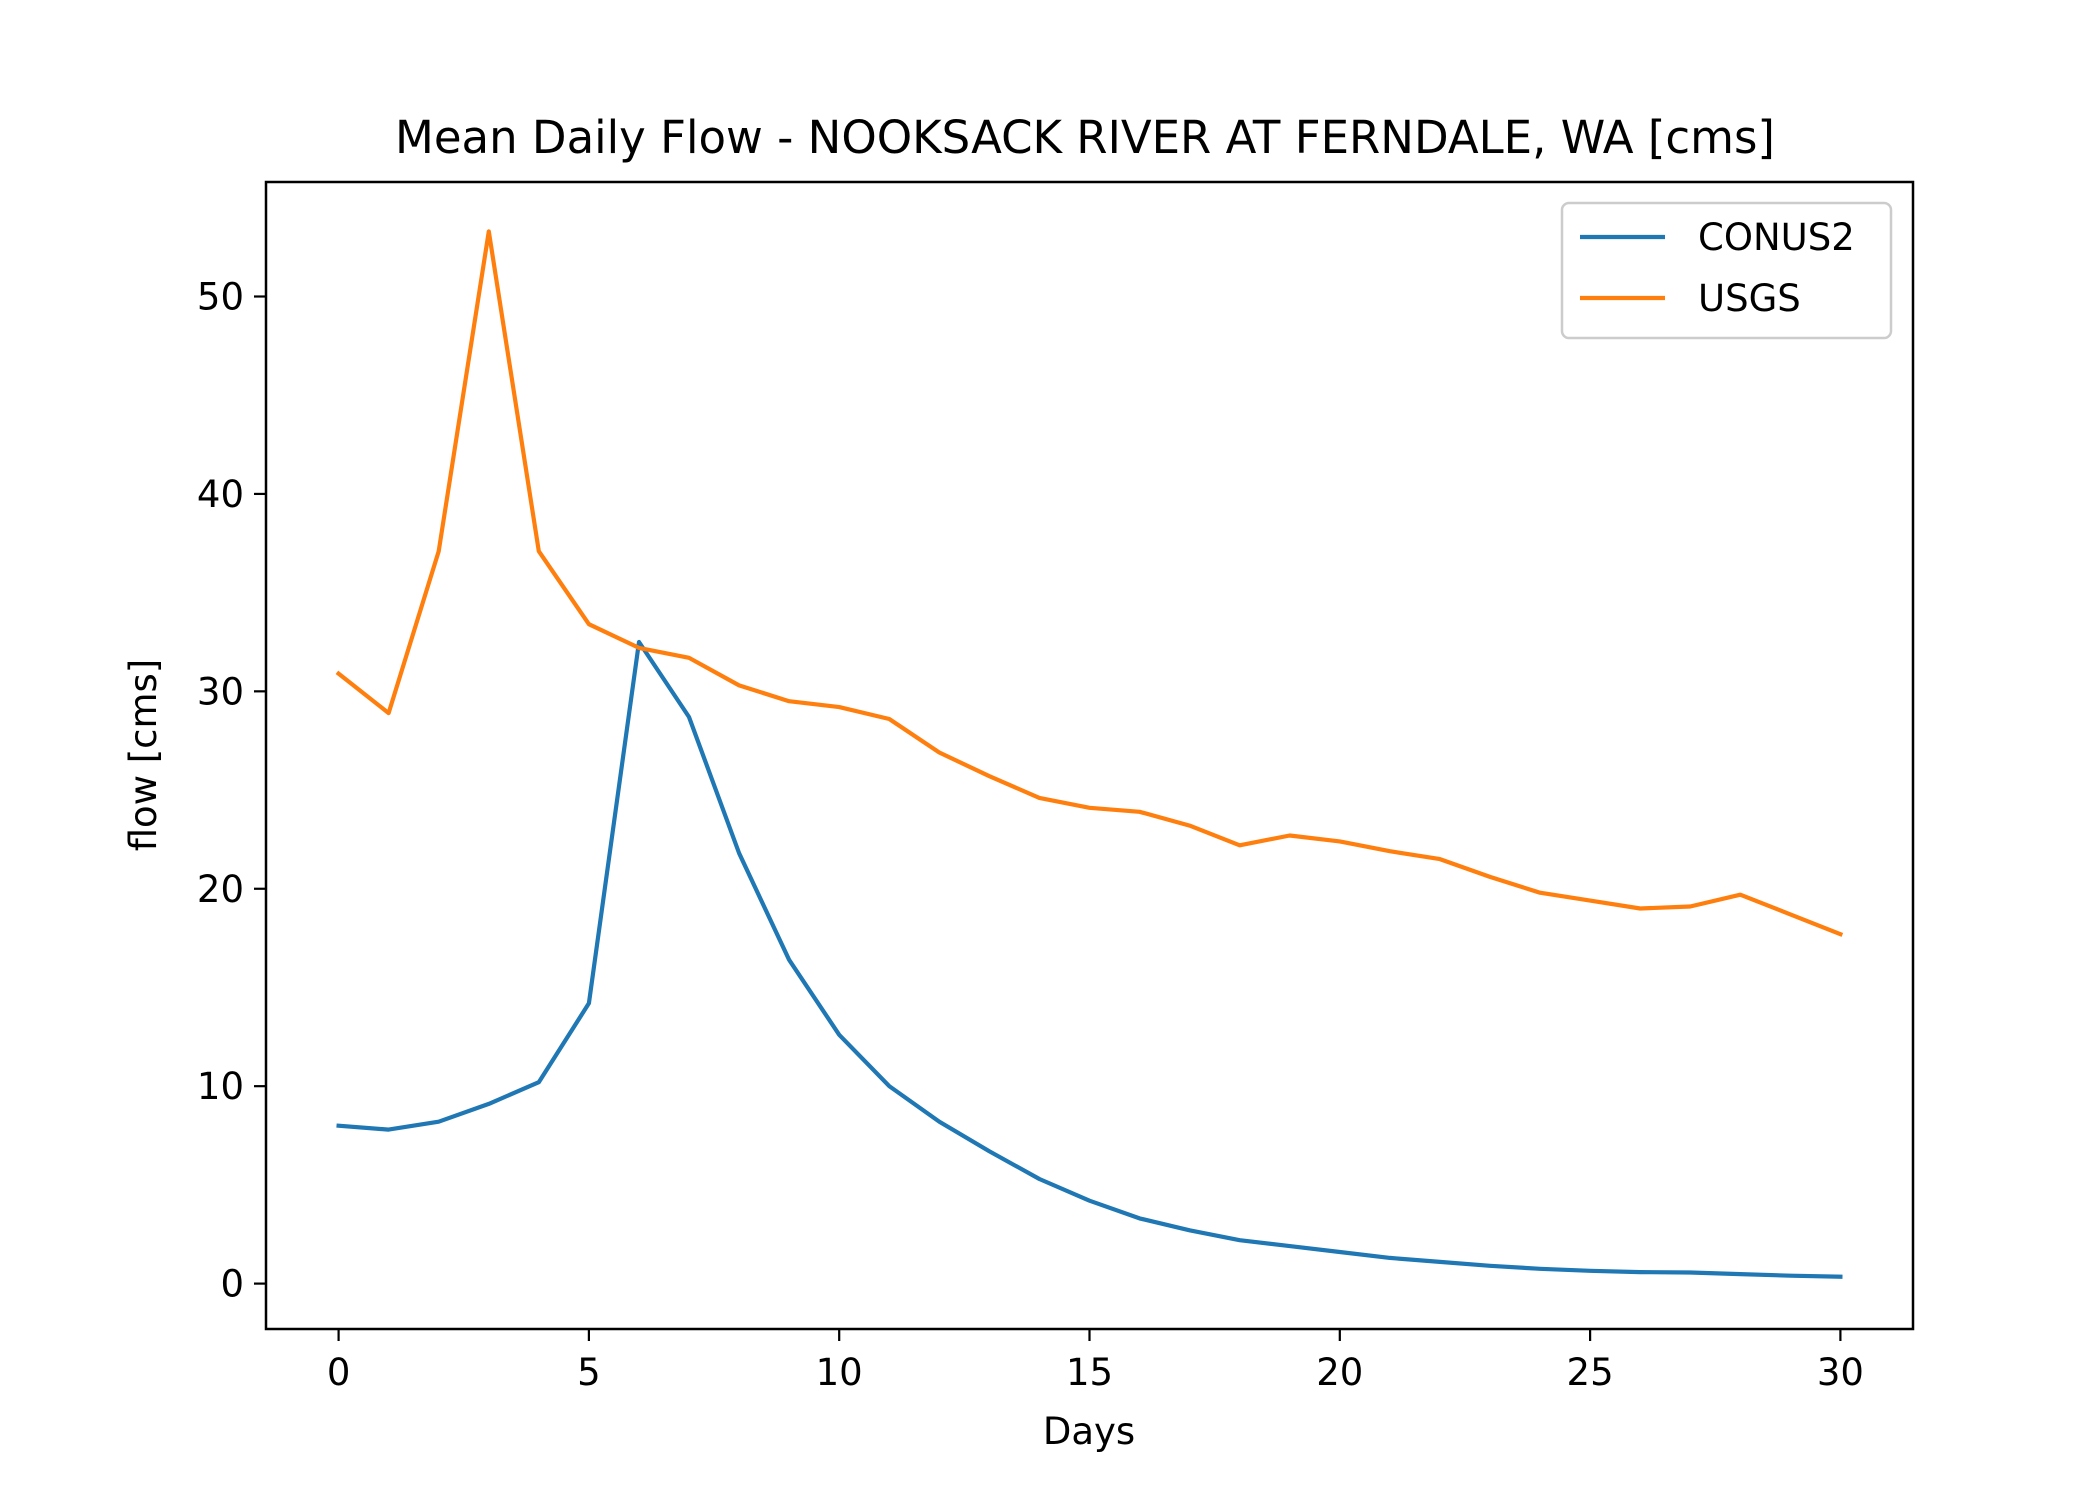  What do you see at coordinates (589, 1372) in the screenshot?
I see `x-tick-label: 5` at bounding box center [589, 1372].